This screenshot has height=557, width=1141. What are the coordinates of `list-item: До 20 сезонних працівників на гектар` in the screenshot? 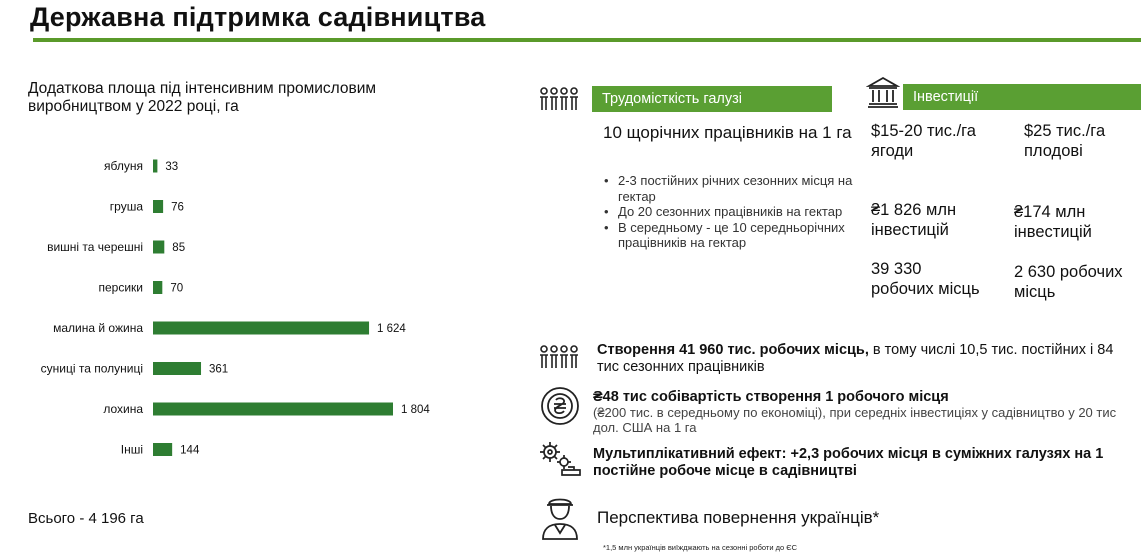 It's located at (729, 212).